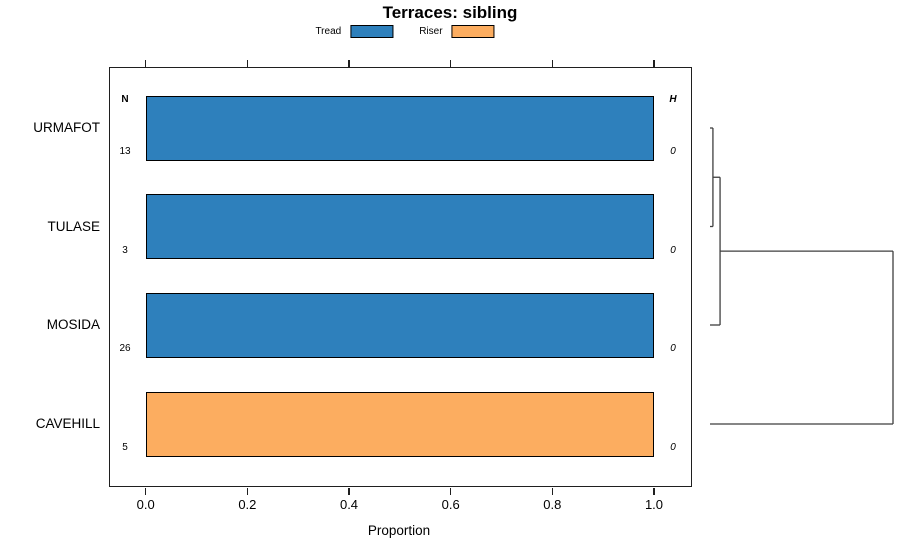  What do you see at coordinates (328, 31) in the screenshot?
I see `legend-label: Tread` at bounding box center [328, 31].